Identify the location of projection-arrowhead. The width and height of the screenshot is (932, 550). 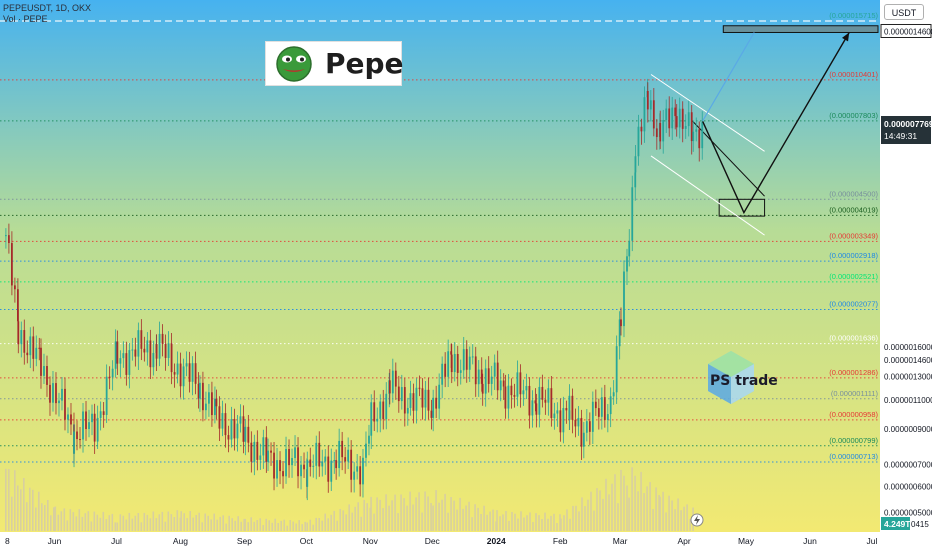
(845, 37).